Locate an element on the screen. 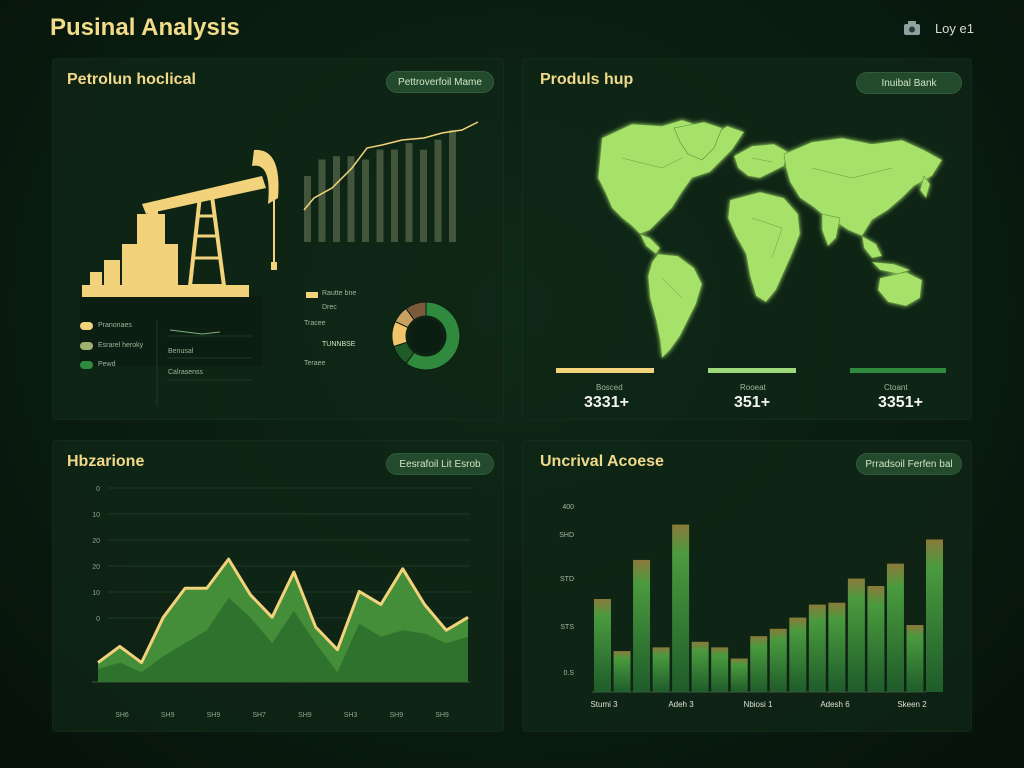  camera-icon is located at coordinates (911, 28).